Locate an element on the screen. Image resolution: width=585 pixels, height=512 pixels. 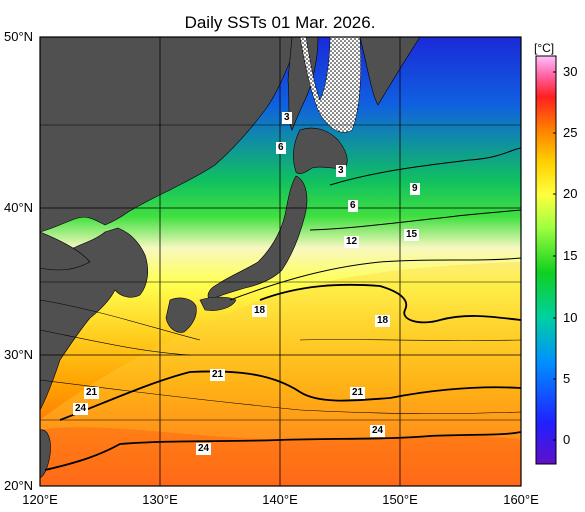
lon-label: 140°E is located at coordinates (280, 499).